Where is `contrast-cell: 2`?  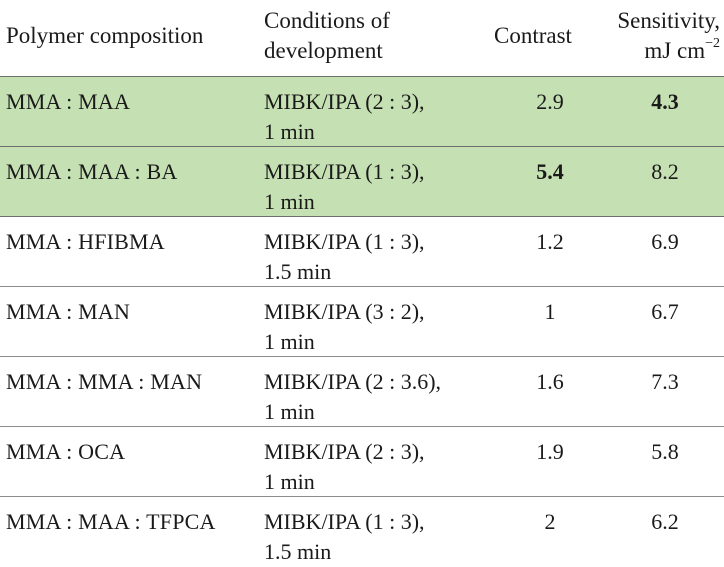
contrast-cell: 2 is located at coordinates (550, 521).